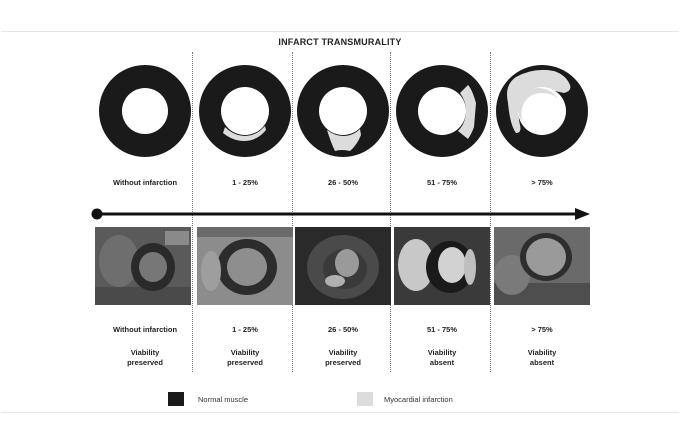  Describe the element at coordinates (542, 182) in the screenshot. I see `column-label-4: > 75%` at that location.